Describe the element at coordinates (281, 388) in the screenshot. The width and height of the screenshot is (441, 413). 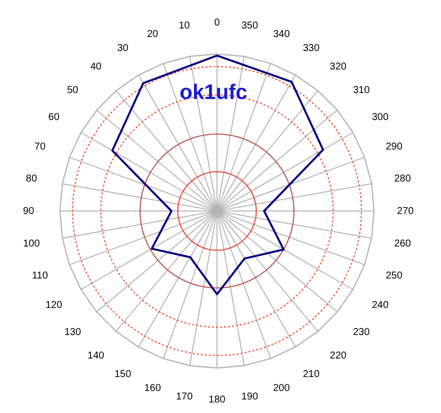
I see `spoke-label: 200` at that location.